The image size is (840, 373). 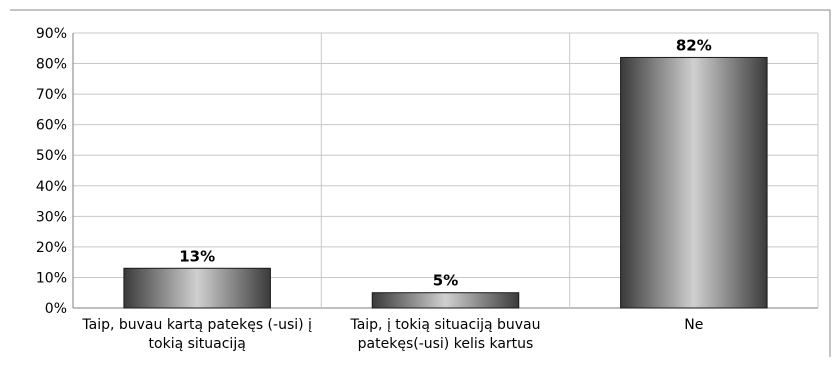 I want to click on y-tick-label: 60%, so click(x=51, y=126).